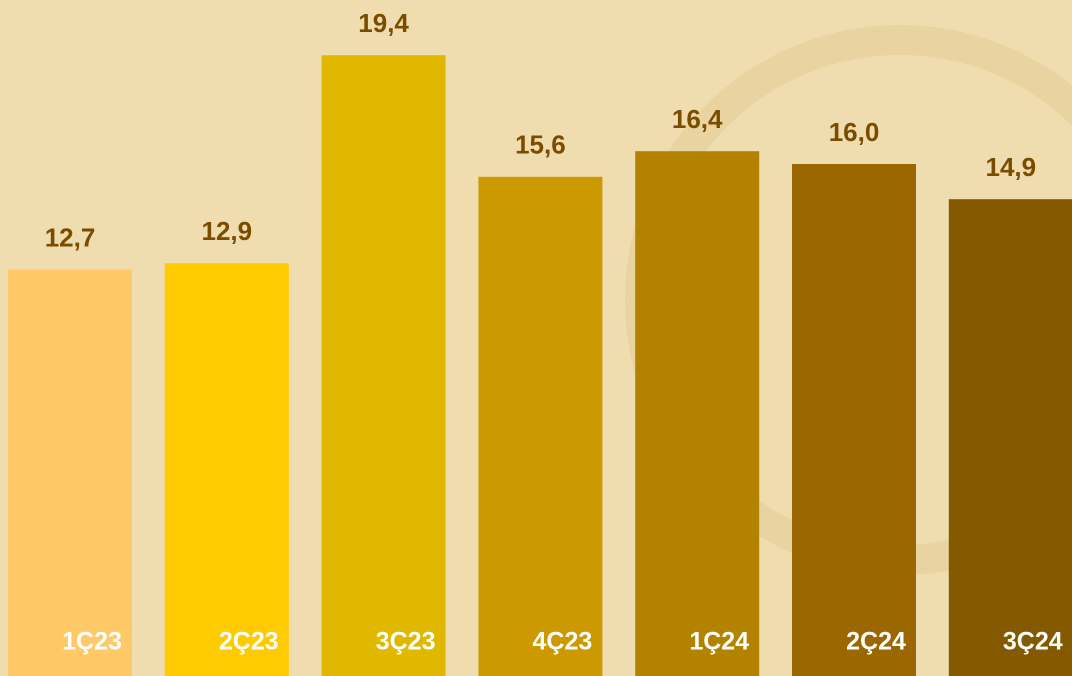 Image resolution: width=1072 pixels, height=676 pixels. I want to click on value-label: 16,4, so click(697, 119).